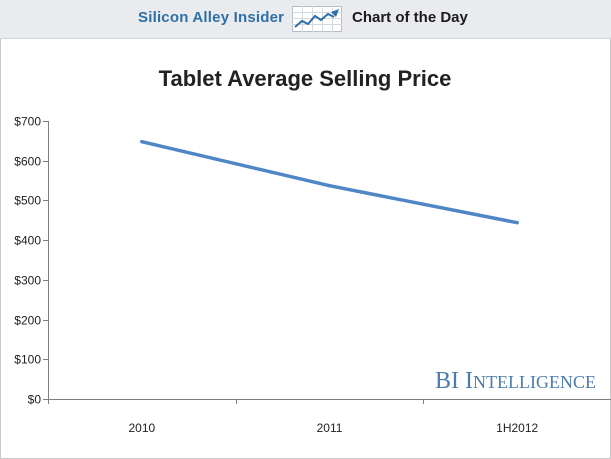 Image resolution: width=611 pixels, height=459 pixels. Describe the element at coordinates (469, 381) in the screenshot. I see `watermark-word-first: I` at that location.